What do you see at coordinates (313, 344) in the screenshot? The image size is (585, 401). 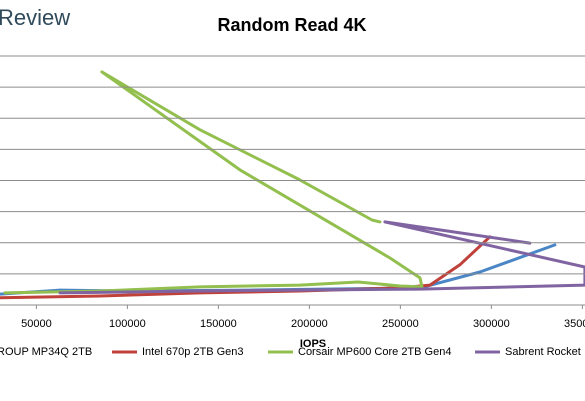 I see `x-axis-label: IOPS` at bounding box center [313, 344].